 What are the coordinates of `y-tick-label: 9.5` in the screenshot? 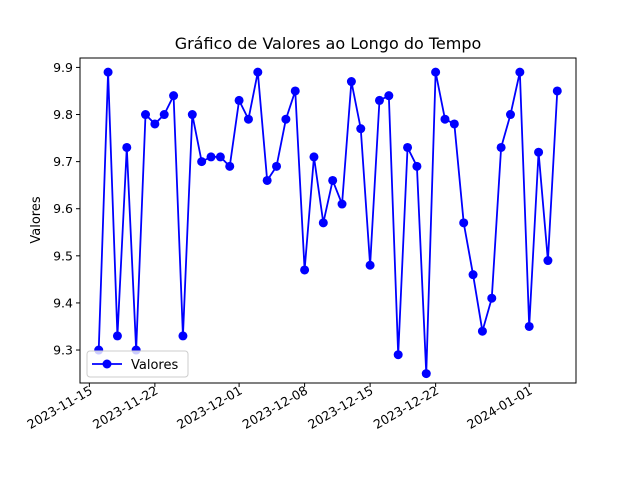 It's located at (63, 255).